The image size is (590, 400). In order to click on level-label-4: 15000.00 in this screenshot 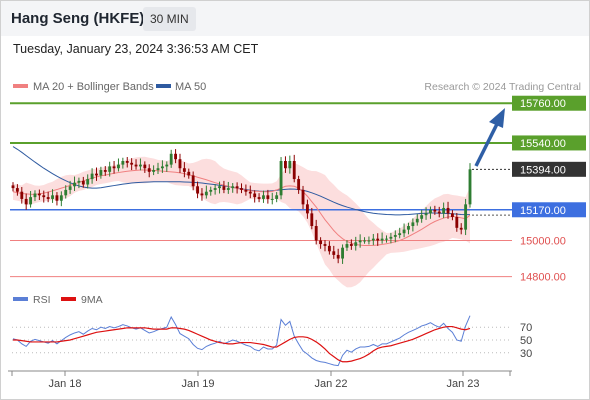, I will do `click(543, 241)`.